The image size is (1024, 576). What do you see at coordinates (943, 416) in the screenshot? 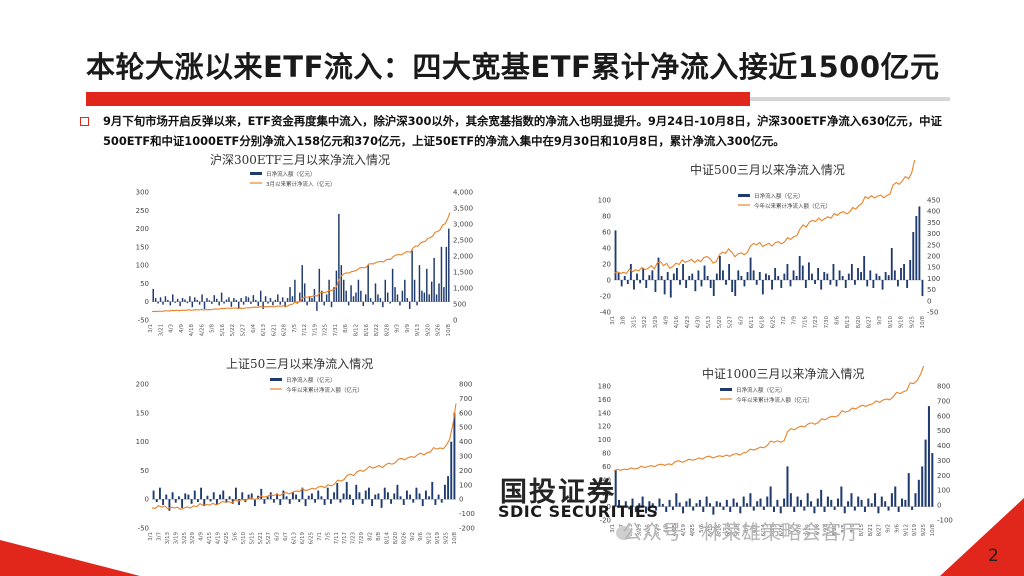
I see `y-right-tick: 600` at bounding box center [943, 416].